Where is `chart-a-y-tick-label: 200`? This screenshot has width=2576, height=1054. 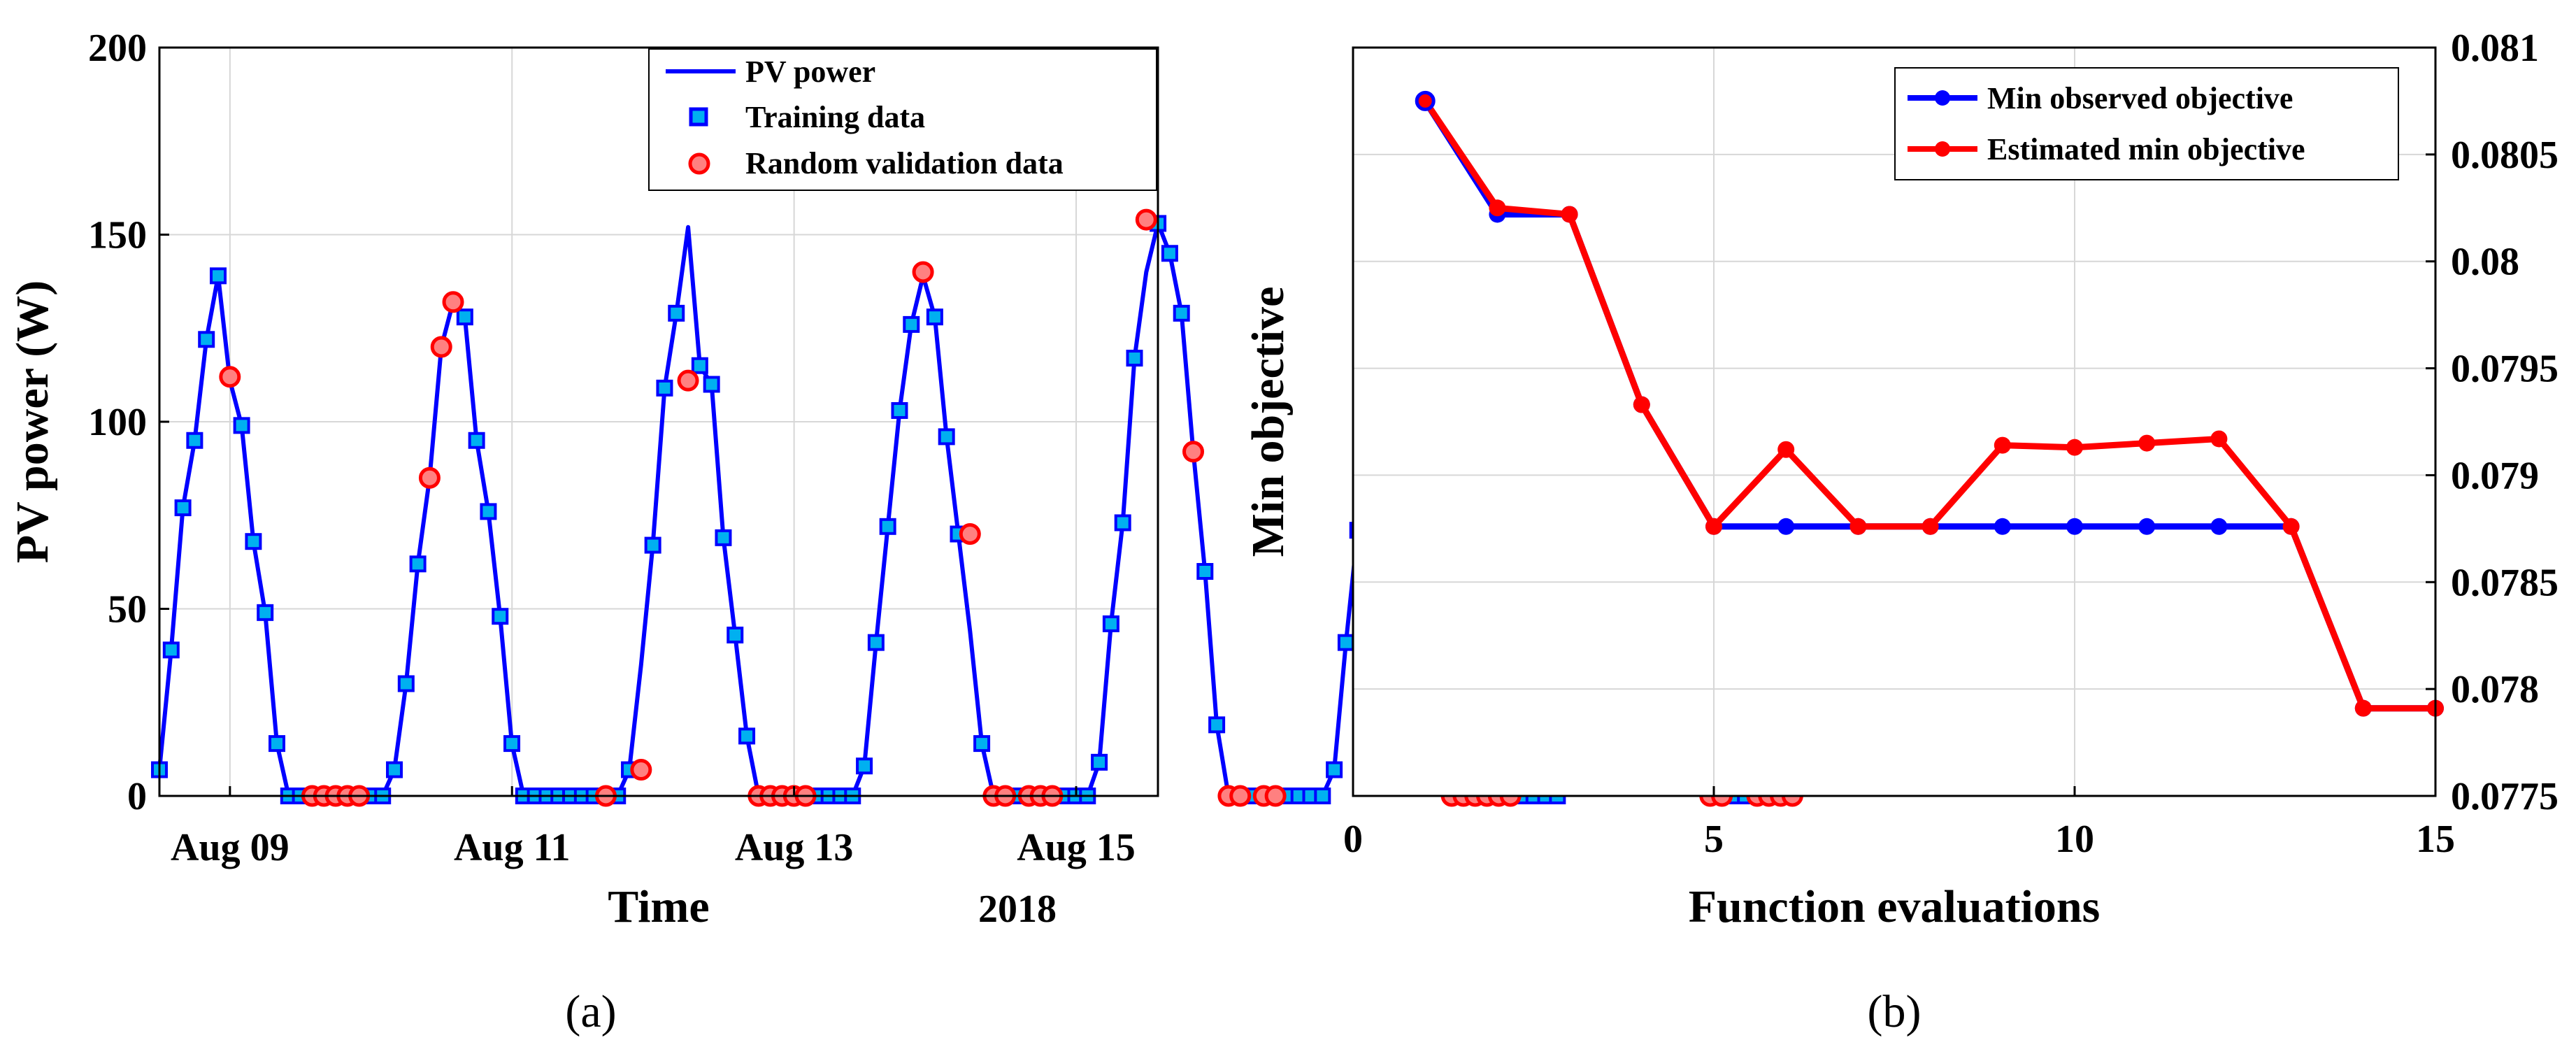 chart-a-y-tick-label: 200 is located at coordinates (117, 48).